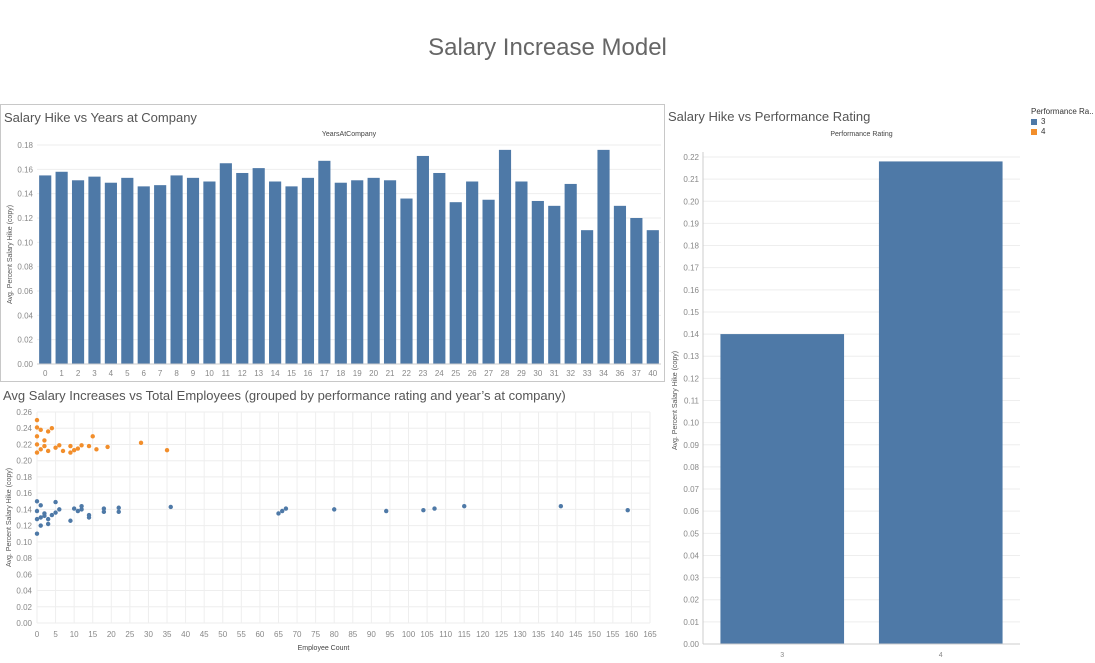  I want to click on scatter-ytick-label: 0.12, so click(24, 526).